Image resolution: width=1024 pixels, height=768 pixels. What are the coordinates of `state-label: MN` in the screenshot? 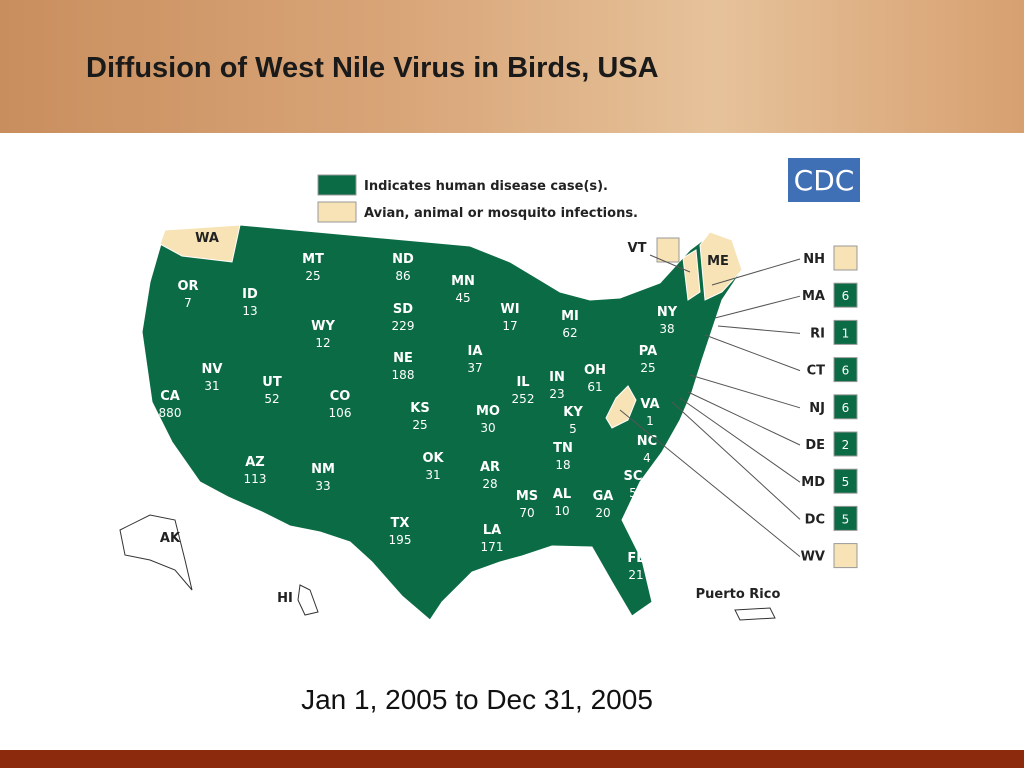 It's located at (463, 281).